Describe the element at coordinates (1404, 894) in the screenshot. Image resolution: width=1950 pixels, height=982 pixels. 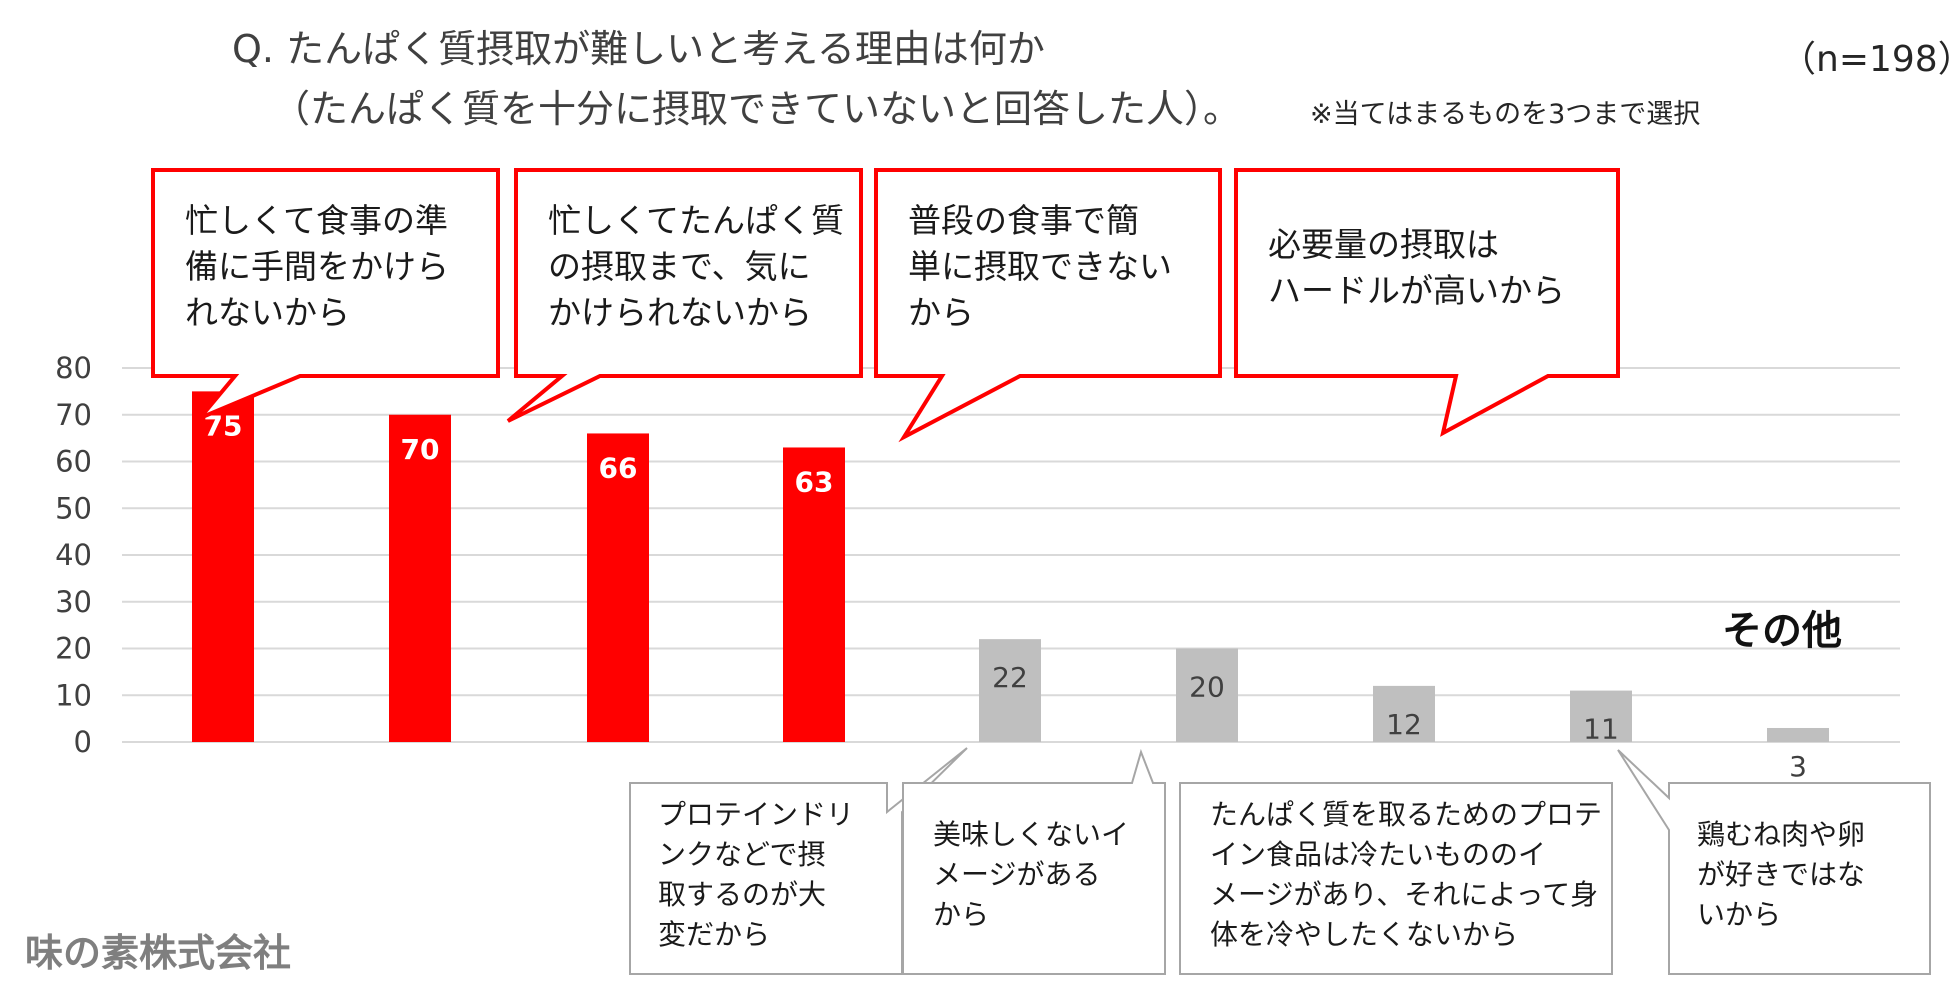
I see `callout-line: メージがあり、それによって身` at that location.